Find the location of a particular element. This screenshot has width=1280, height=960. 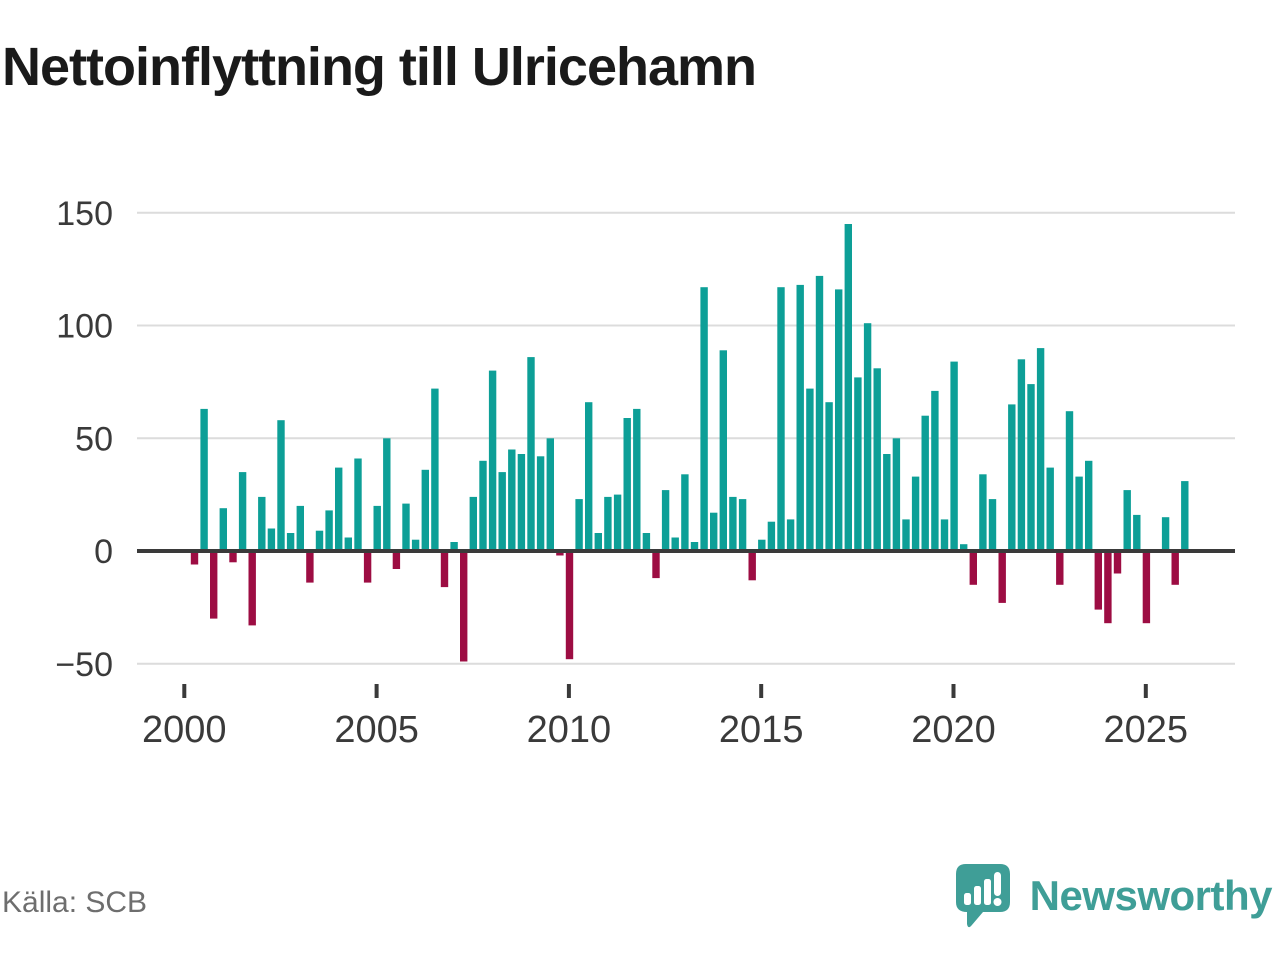

bar-2023Q2 is located at coordinates (1089, 505).